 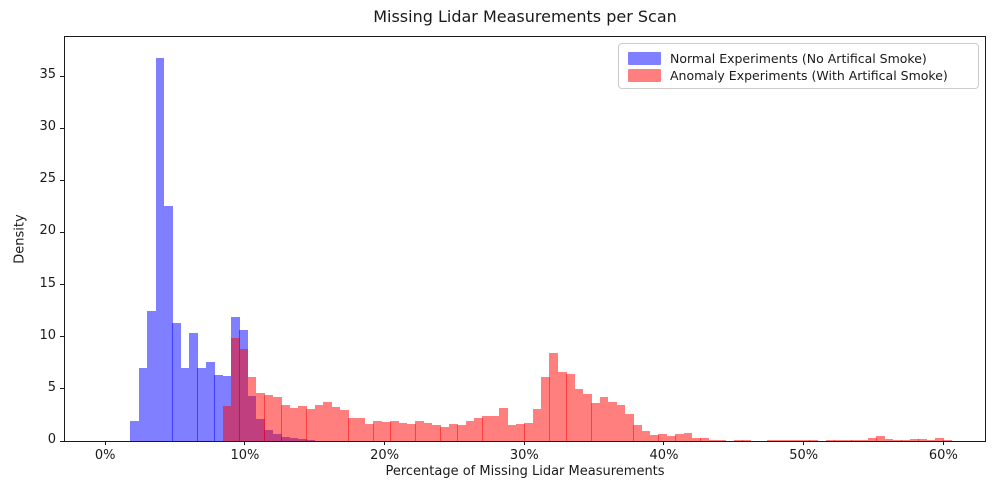 I want to click on y-tick-label: 20, so click(x=47, y=231).